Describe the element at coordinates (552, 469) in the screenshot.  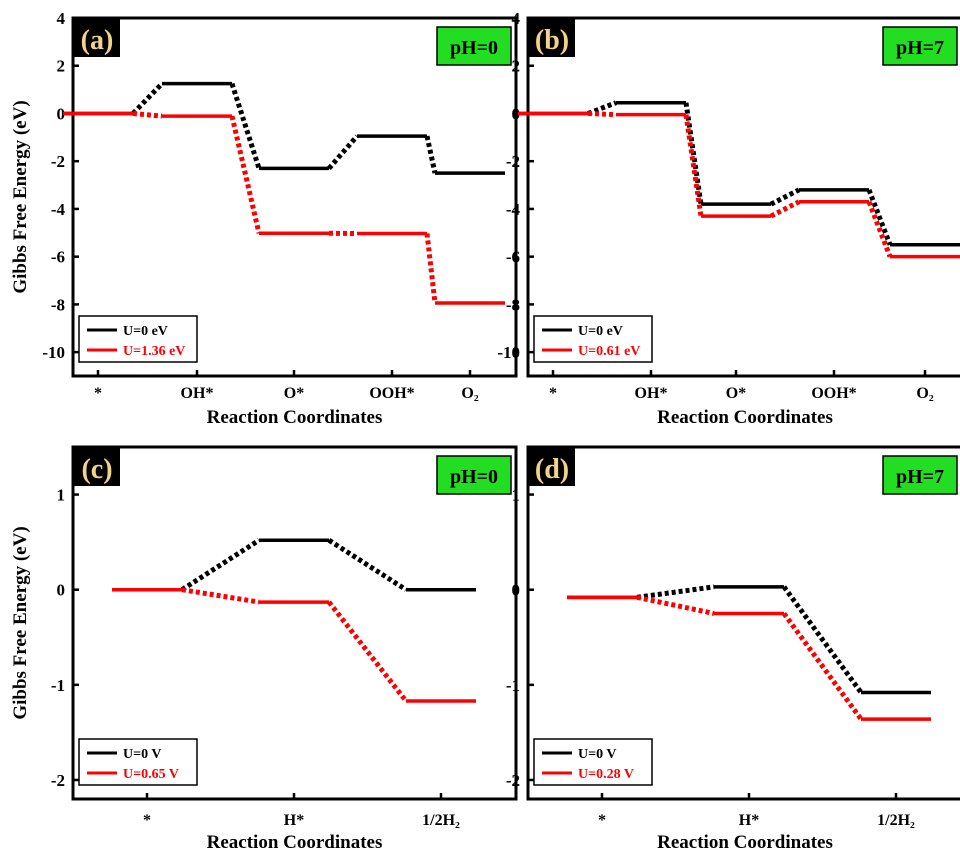
I see `panel-label: (d)` at that location.